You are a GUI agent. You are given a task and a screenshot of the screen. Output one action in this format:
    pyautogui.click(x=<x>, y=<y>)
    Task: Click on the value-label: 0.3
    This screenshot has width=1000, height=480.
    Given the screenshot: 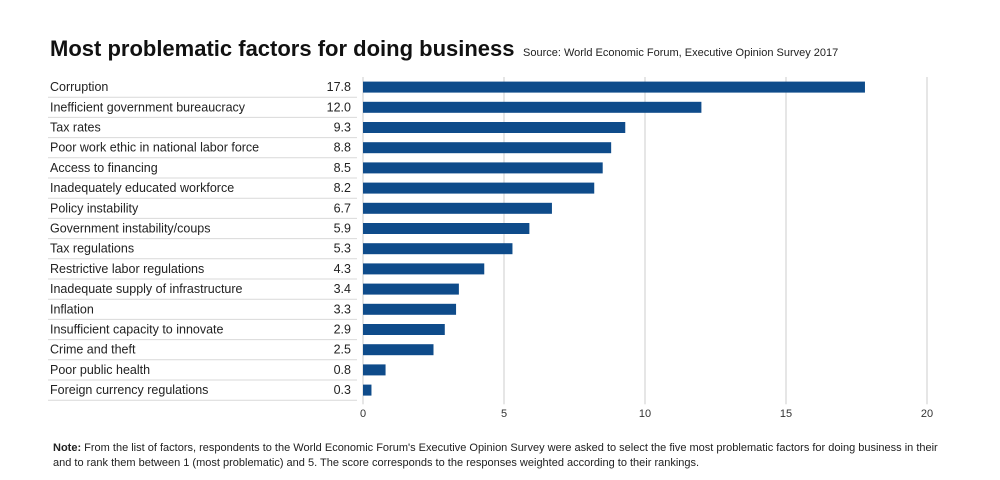 What is the action you would take?
    pyautogui.click(x=342, y=390)
    